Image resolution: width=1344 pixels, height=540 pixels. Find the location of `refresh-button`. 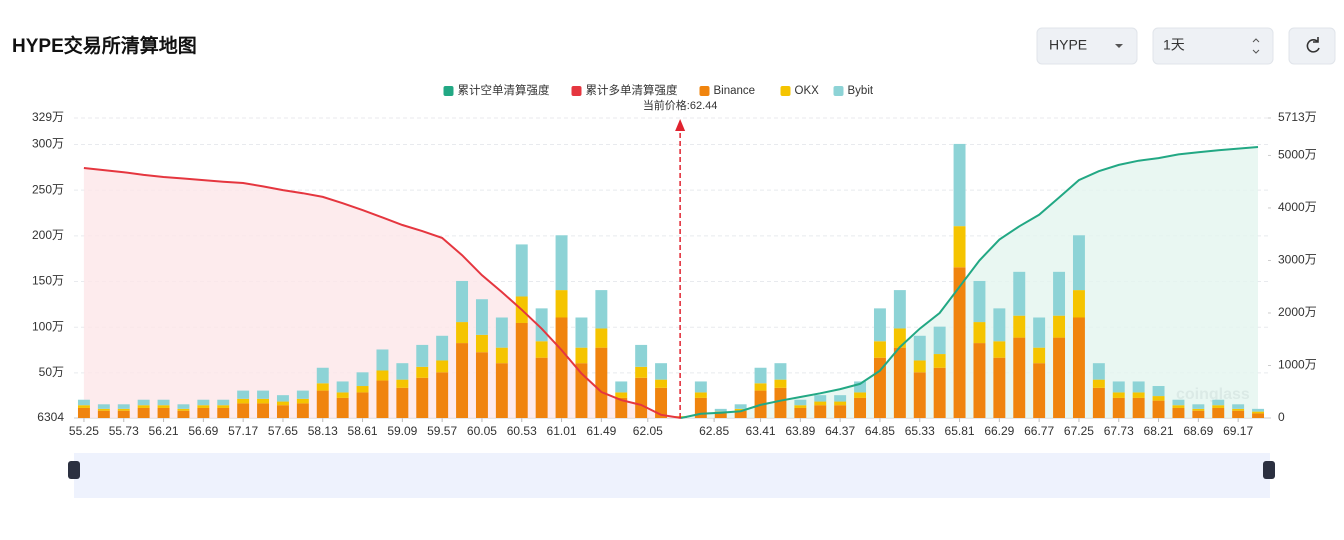

refresh-button is located at coordinates (1312, 46).